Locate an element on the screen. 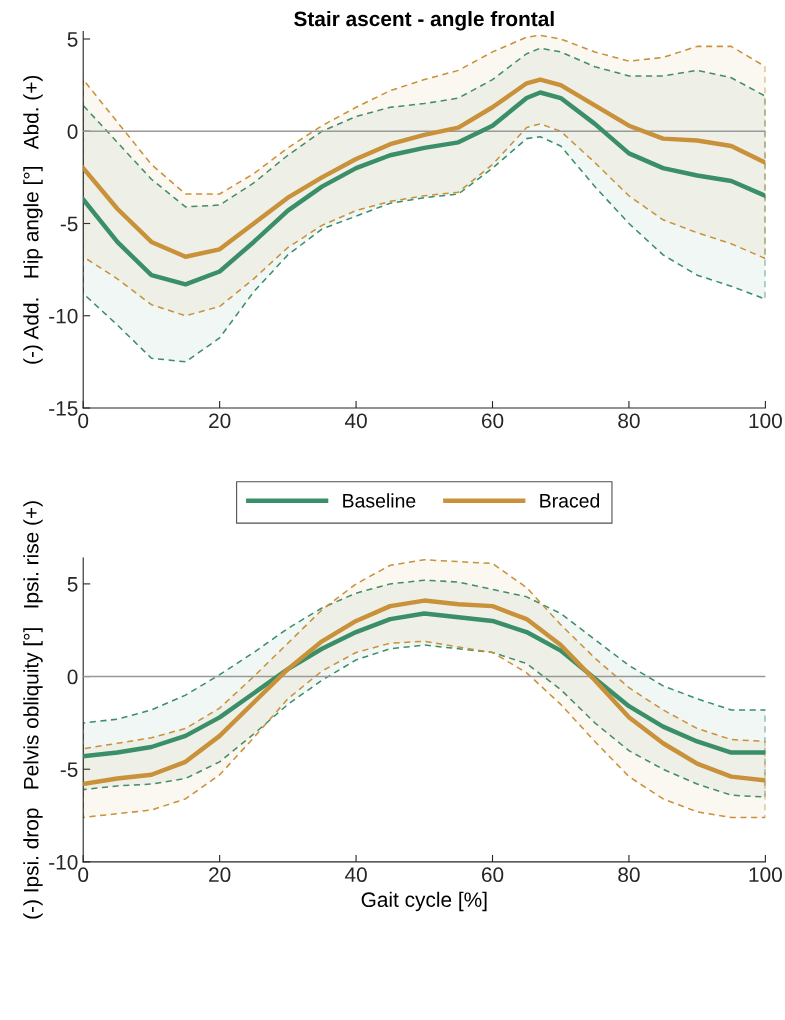 The height and width of the screenshot is (1020, 785). y-axis-title: (-) Ipsi. drop Pelvis obliquity [°] Ipsi. rise (+) is located at coordinates (33, 710).